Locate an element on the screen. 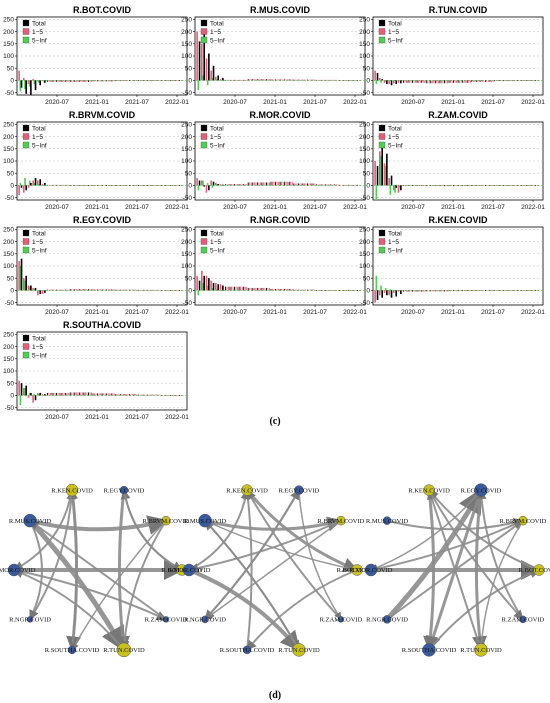  y-tick-label: 100 is located at coordinates (364, 56).